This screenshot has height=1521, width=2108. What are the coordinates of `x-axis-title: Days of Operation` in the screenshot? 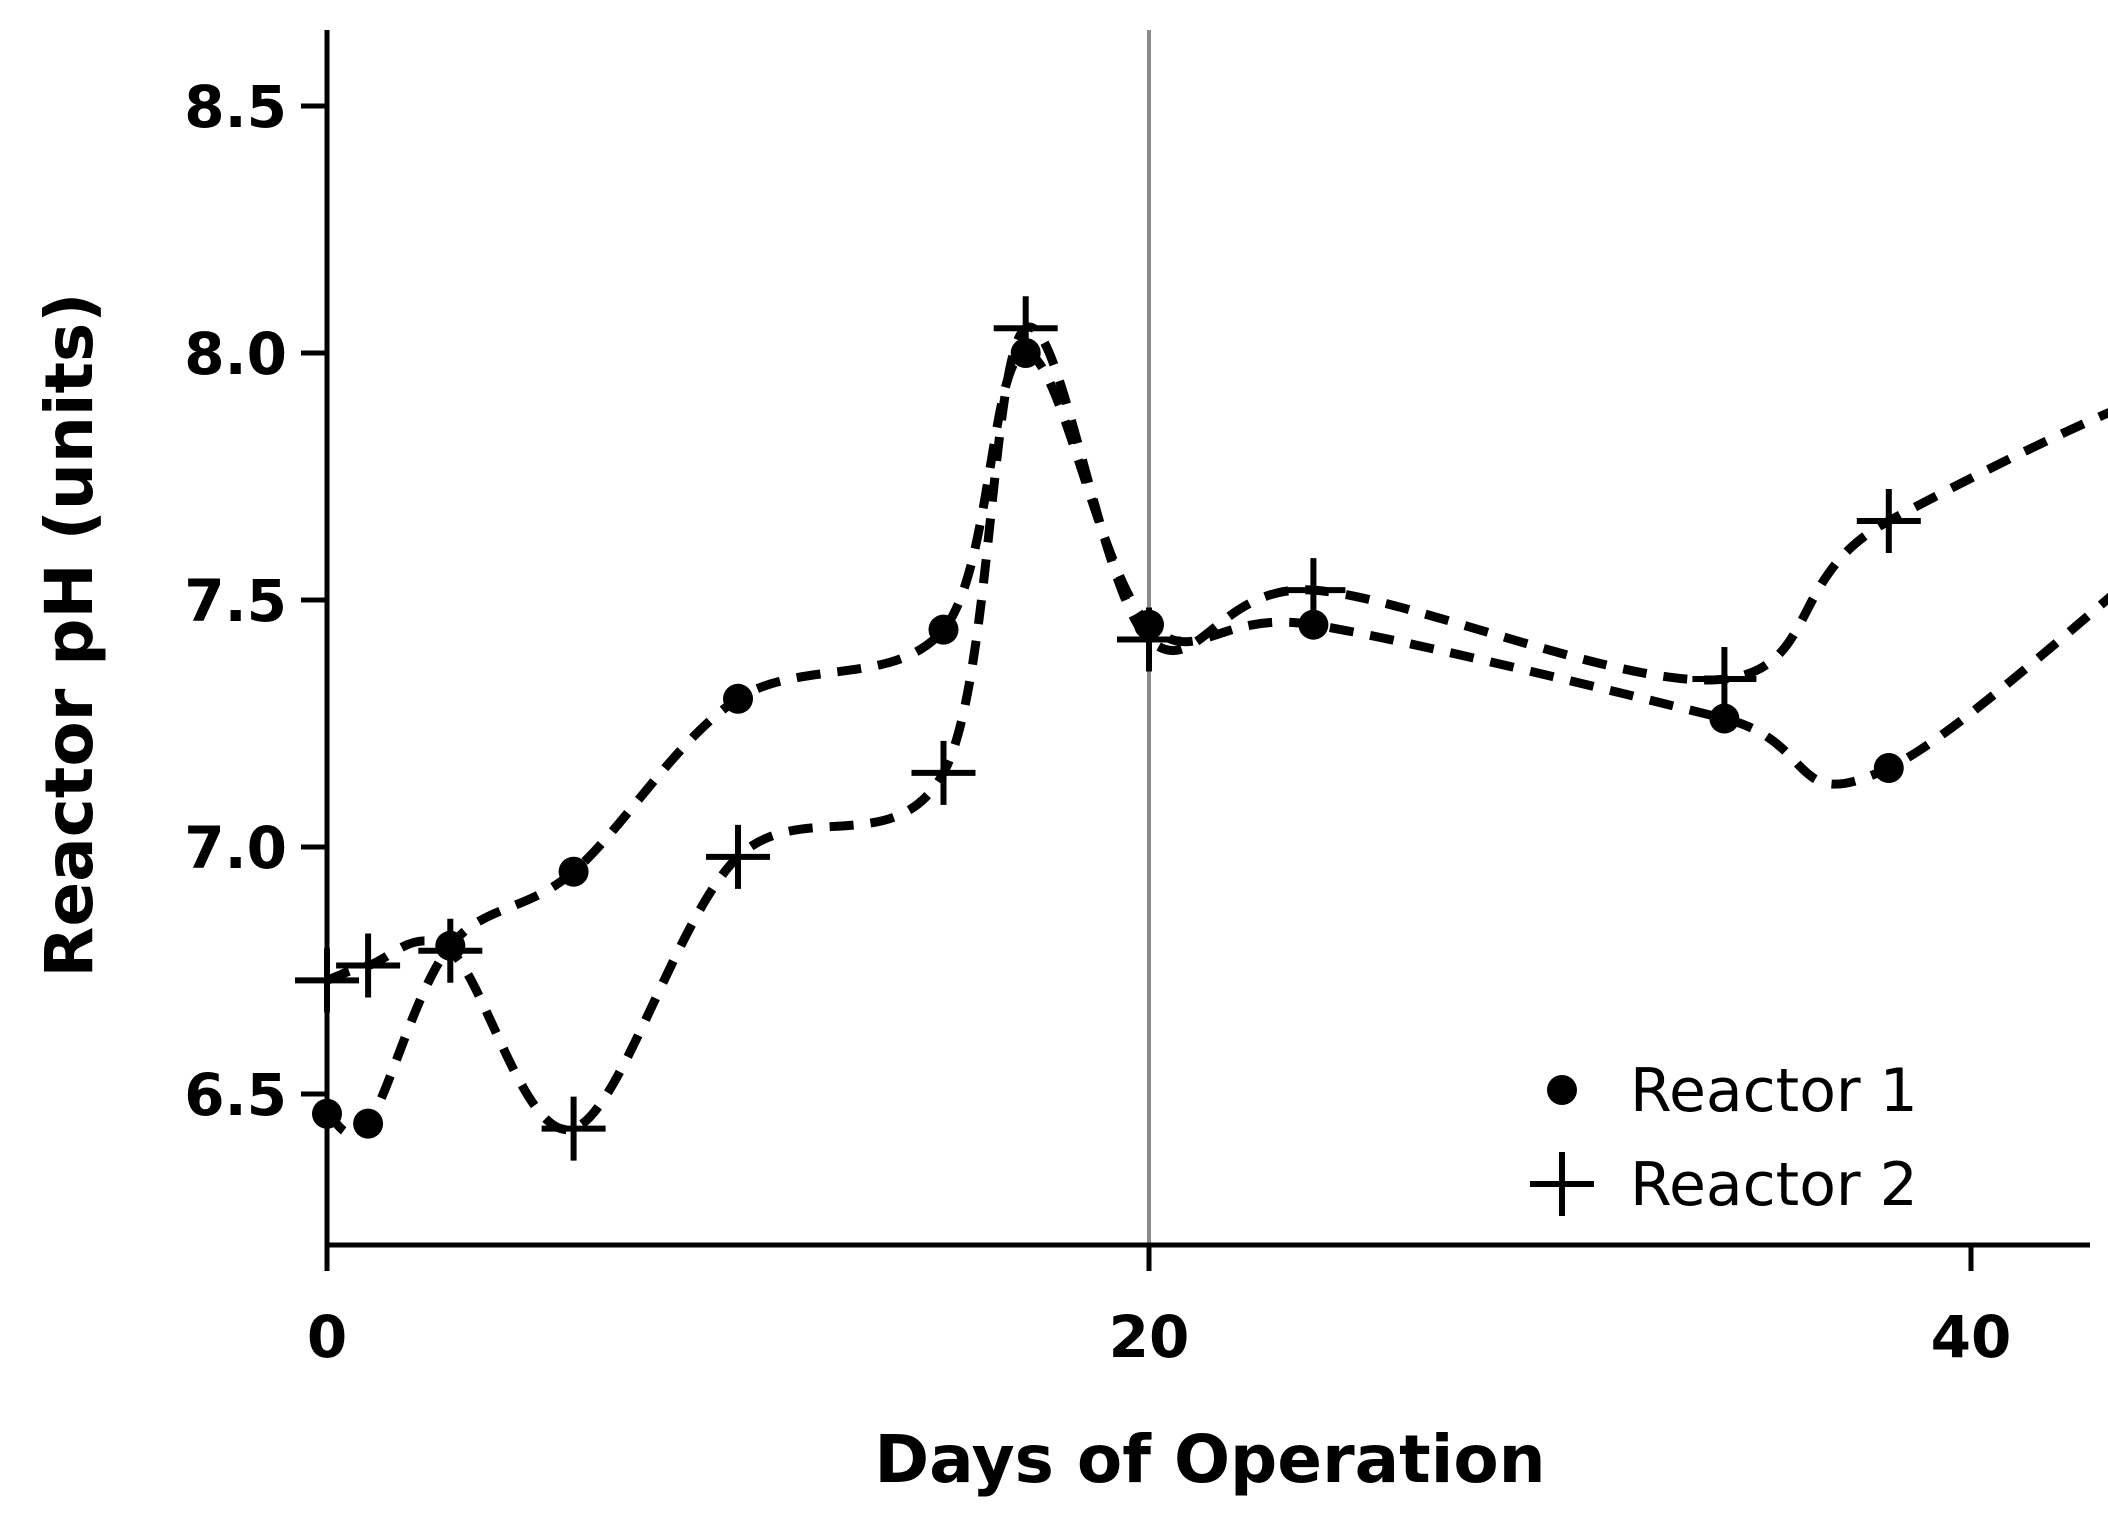 It's located at (1209, 1459).